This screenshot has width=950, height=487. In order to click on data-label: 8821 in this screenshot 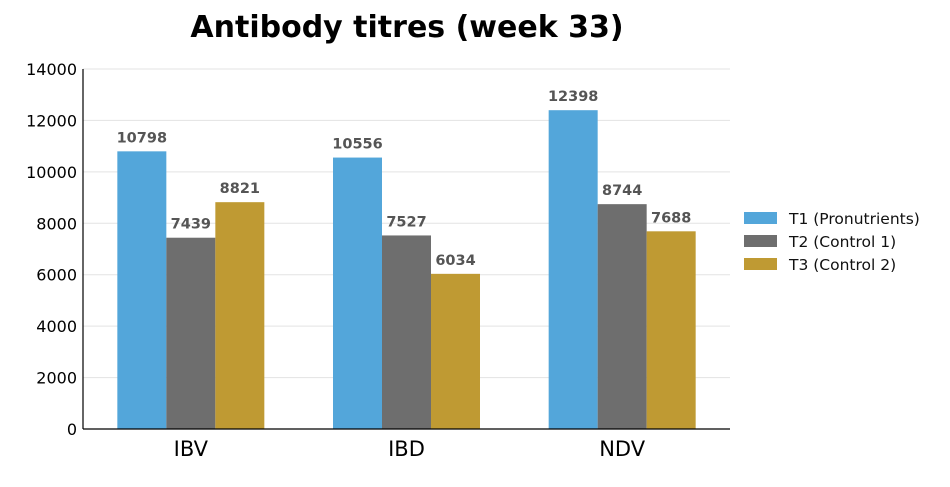, I will do `click(240, 189)`.